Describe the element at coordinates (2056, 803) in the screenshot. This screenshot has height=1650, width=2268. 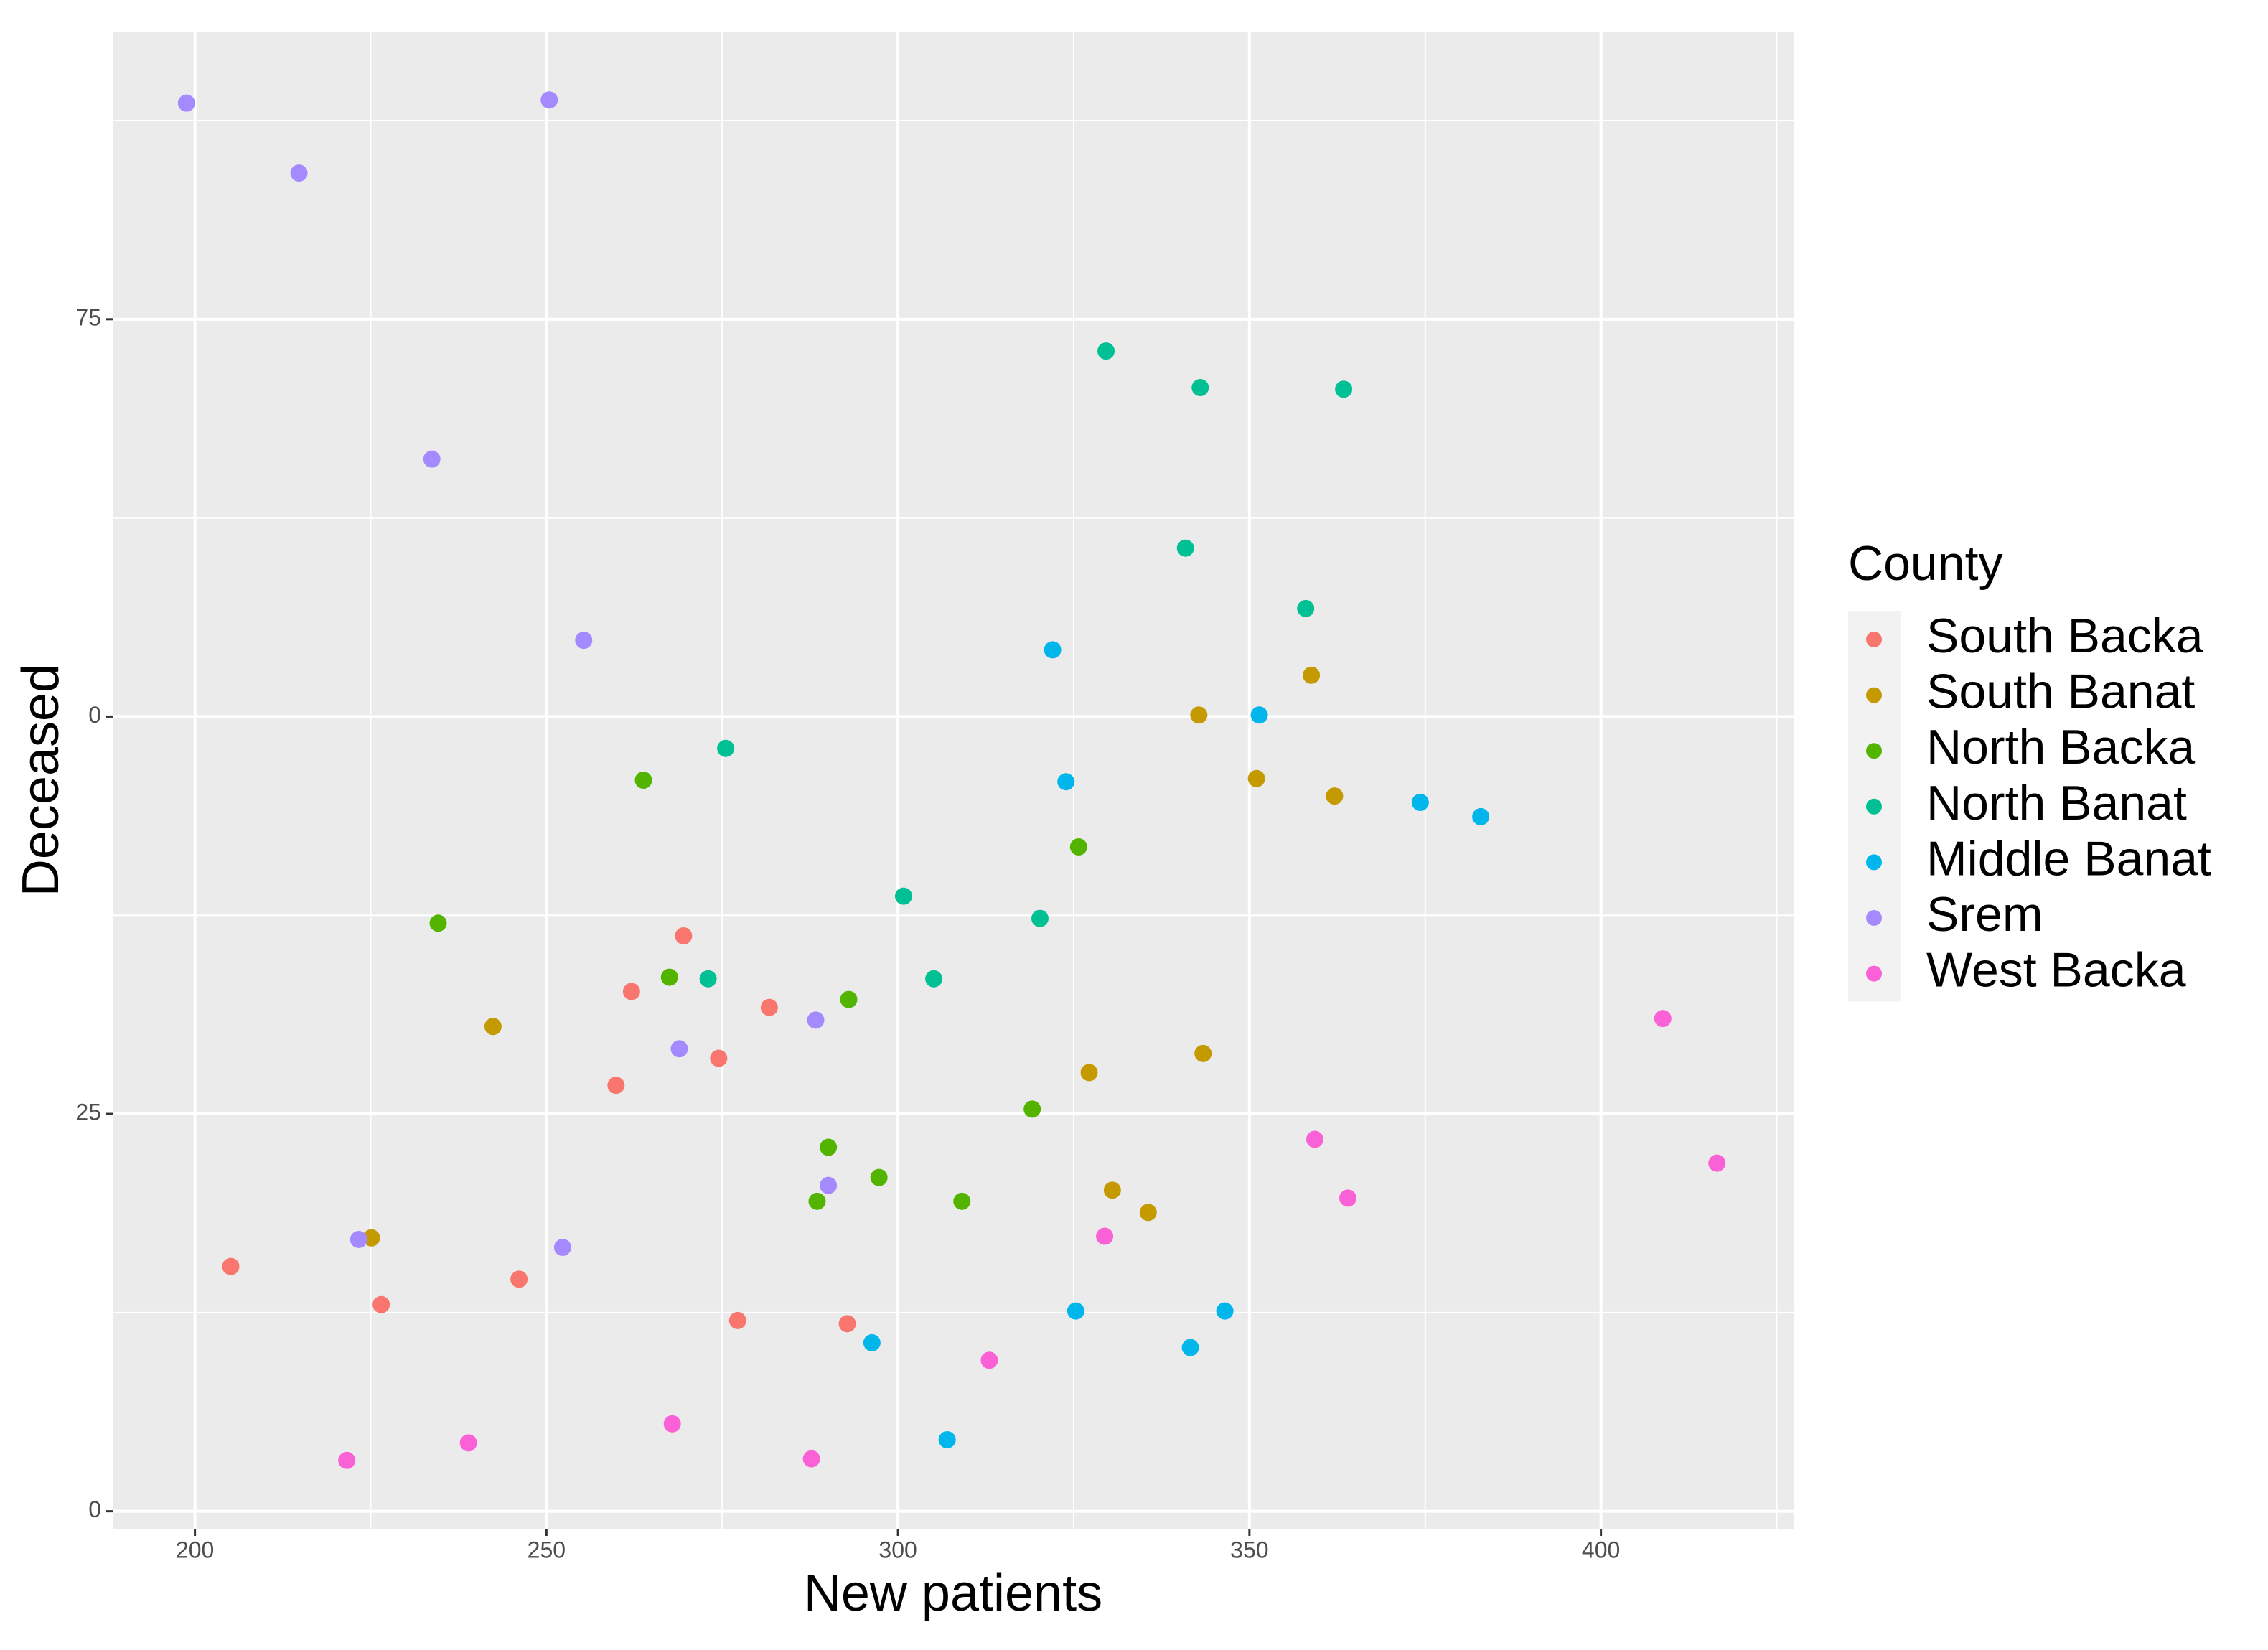
I see `legend-label: North Banat` at that location.